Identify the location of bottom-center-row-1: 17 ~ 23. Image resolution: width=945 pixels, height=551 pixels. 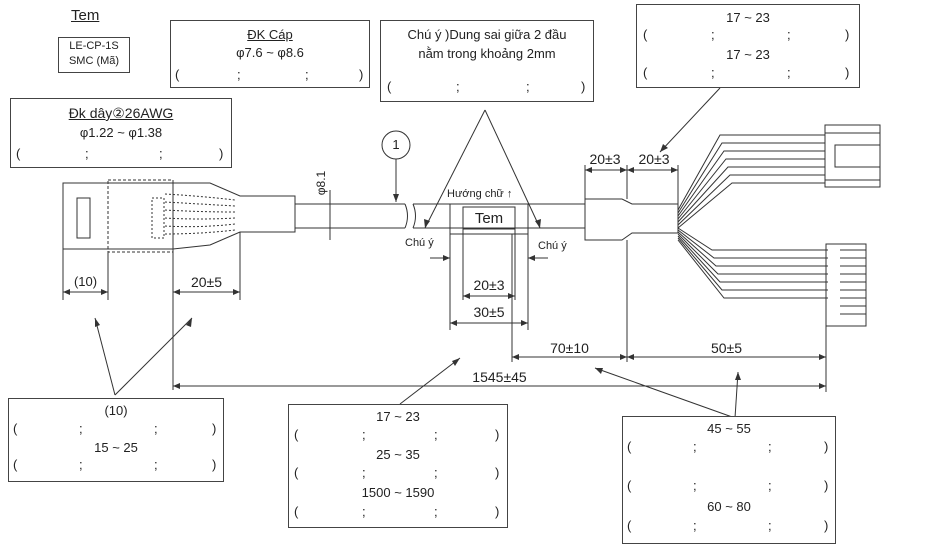
(398, 416).